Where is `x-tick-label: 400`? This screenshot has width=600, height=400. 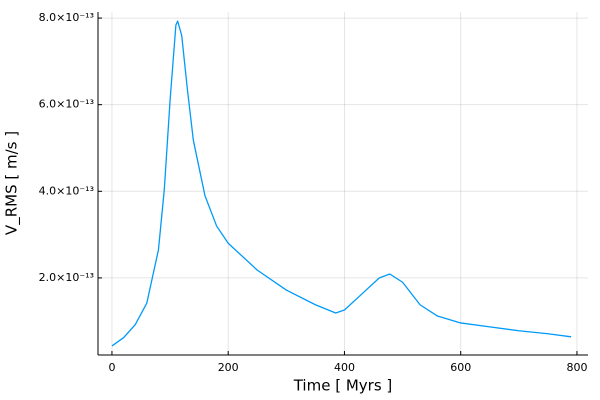 x-tick-label: 400 is located at coordinates (344, 367).